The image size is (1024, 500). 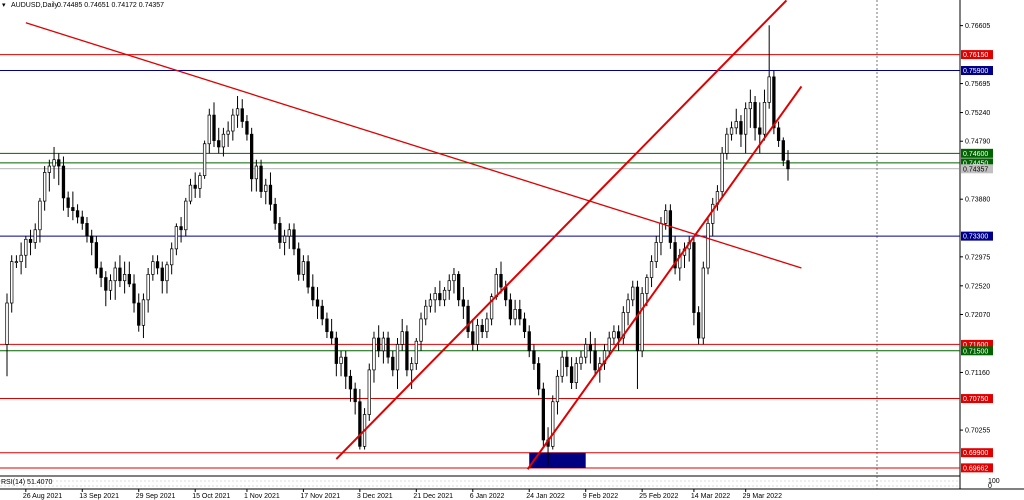 I want to click on current-price-label: 0.74357, so click(x=975, y=169).